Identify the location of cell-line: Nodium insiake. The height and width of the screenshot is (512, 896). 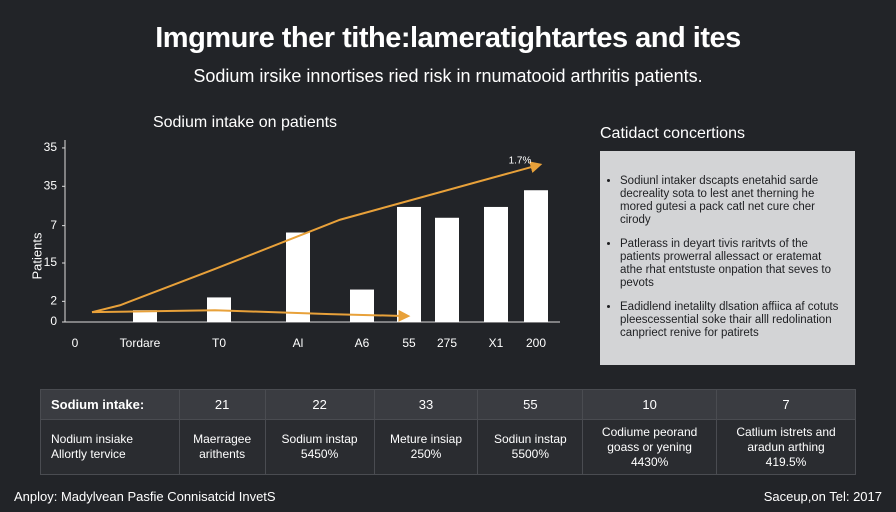
(92, 439).